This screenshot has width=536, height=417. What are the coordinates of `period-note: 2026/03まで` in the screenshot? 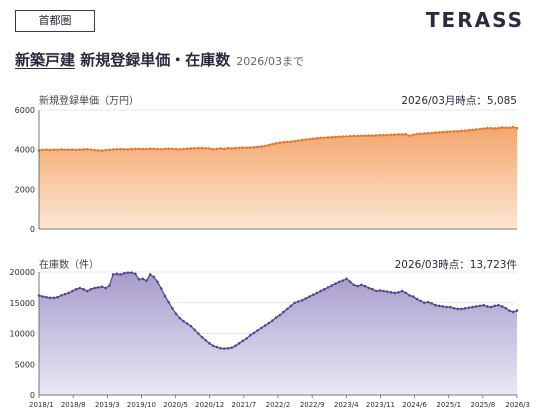 It's located at (270, 61).